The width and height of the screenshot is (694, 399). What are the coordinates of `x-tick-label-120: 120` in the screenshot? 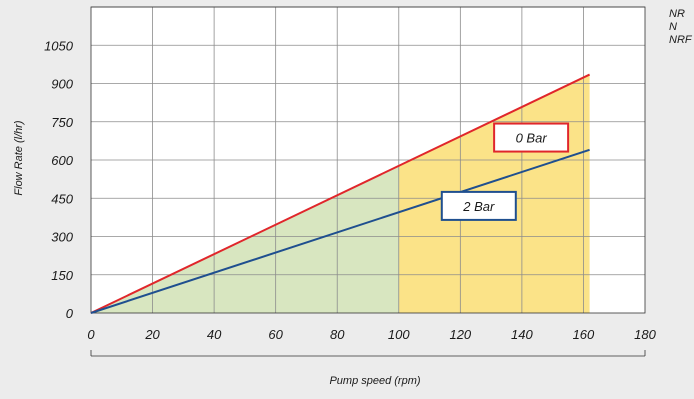 It's located at (460, 334).